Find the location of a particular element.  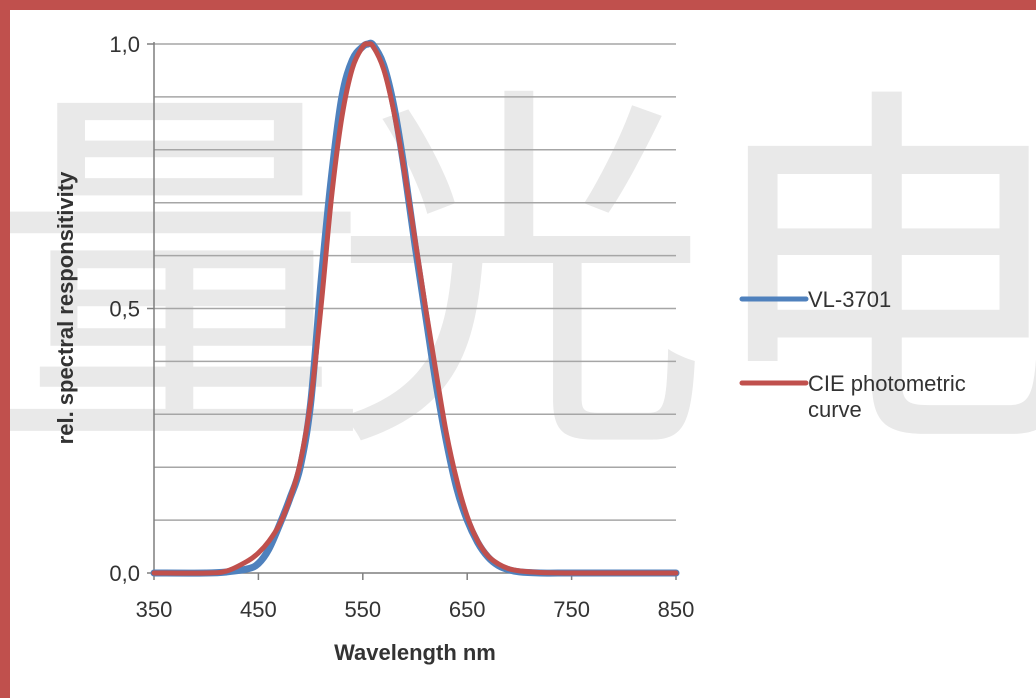

x-axis-title: Wavelength nm is located at coordinates (415, 652).